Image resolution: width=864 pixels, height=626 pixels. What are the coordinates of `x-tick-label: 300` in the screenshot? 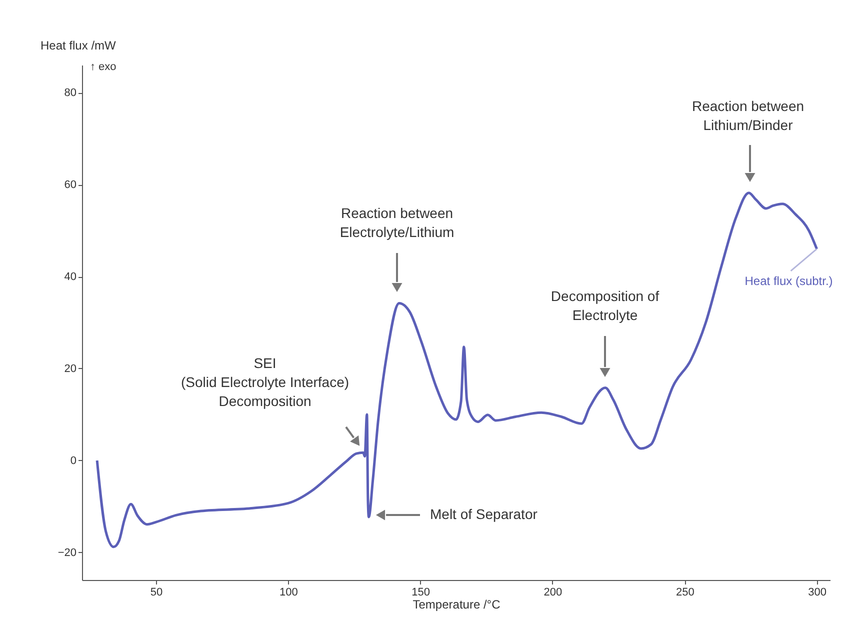 It's located at (817, 592).